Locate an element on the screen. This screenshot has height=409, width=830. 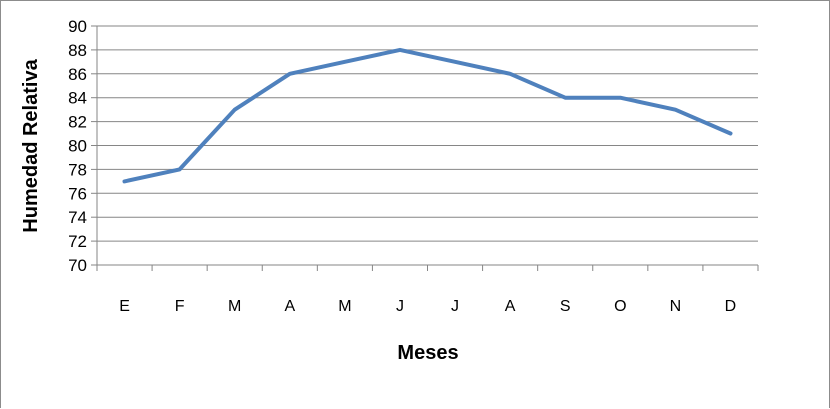
y-tick-label: 84 is located at coordinates (77, 98).